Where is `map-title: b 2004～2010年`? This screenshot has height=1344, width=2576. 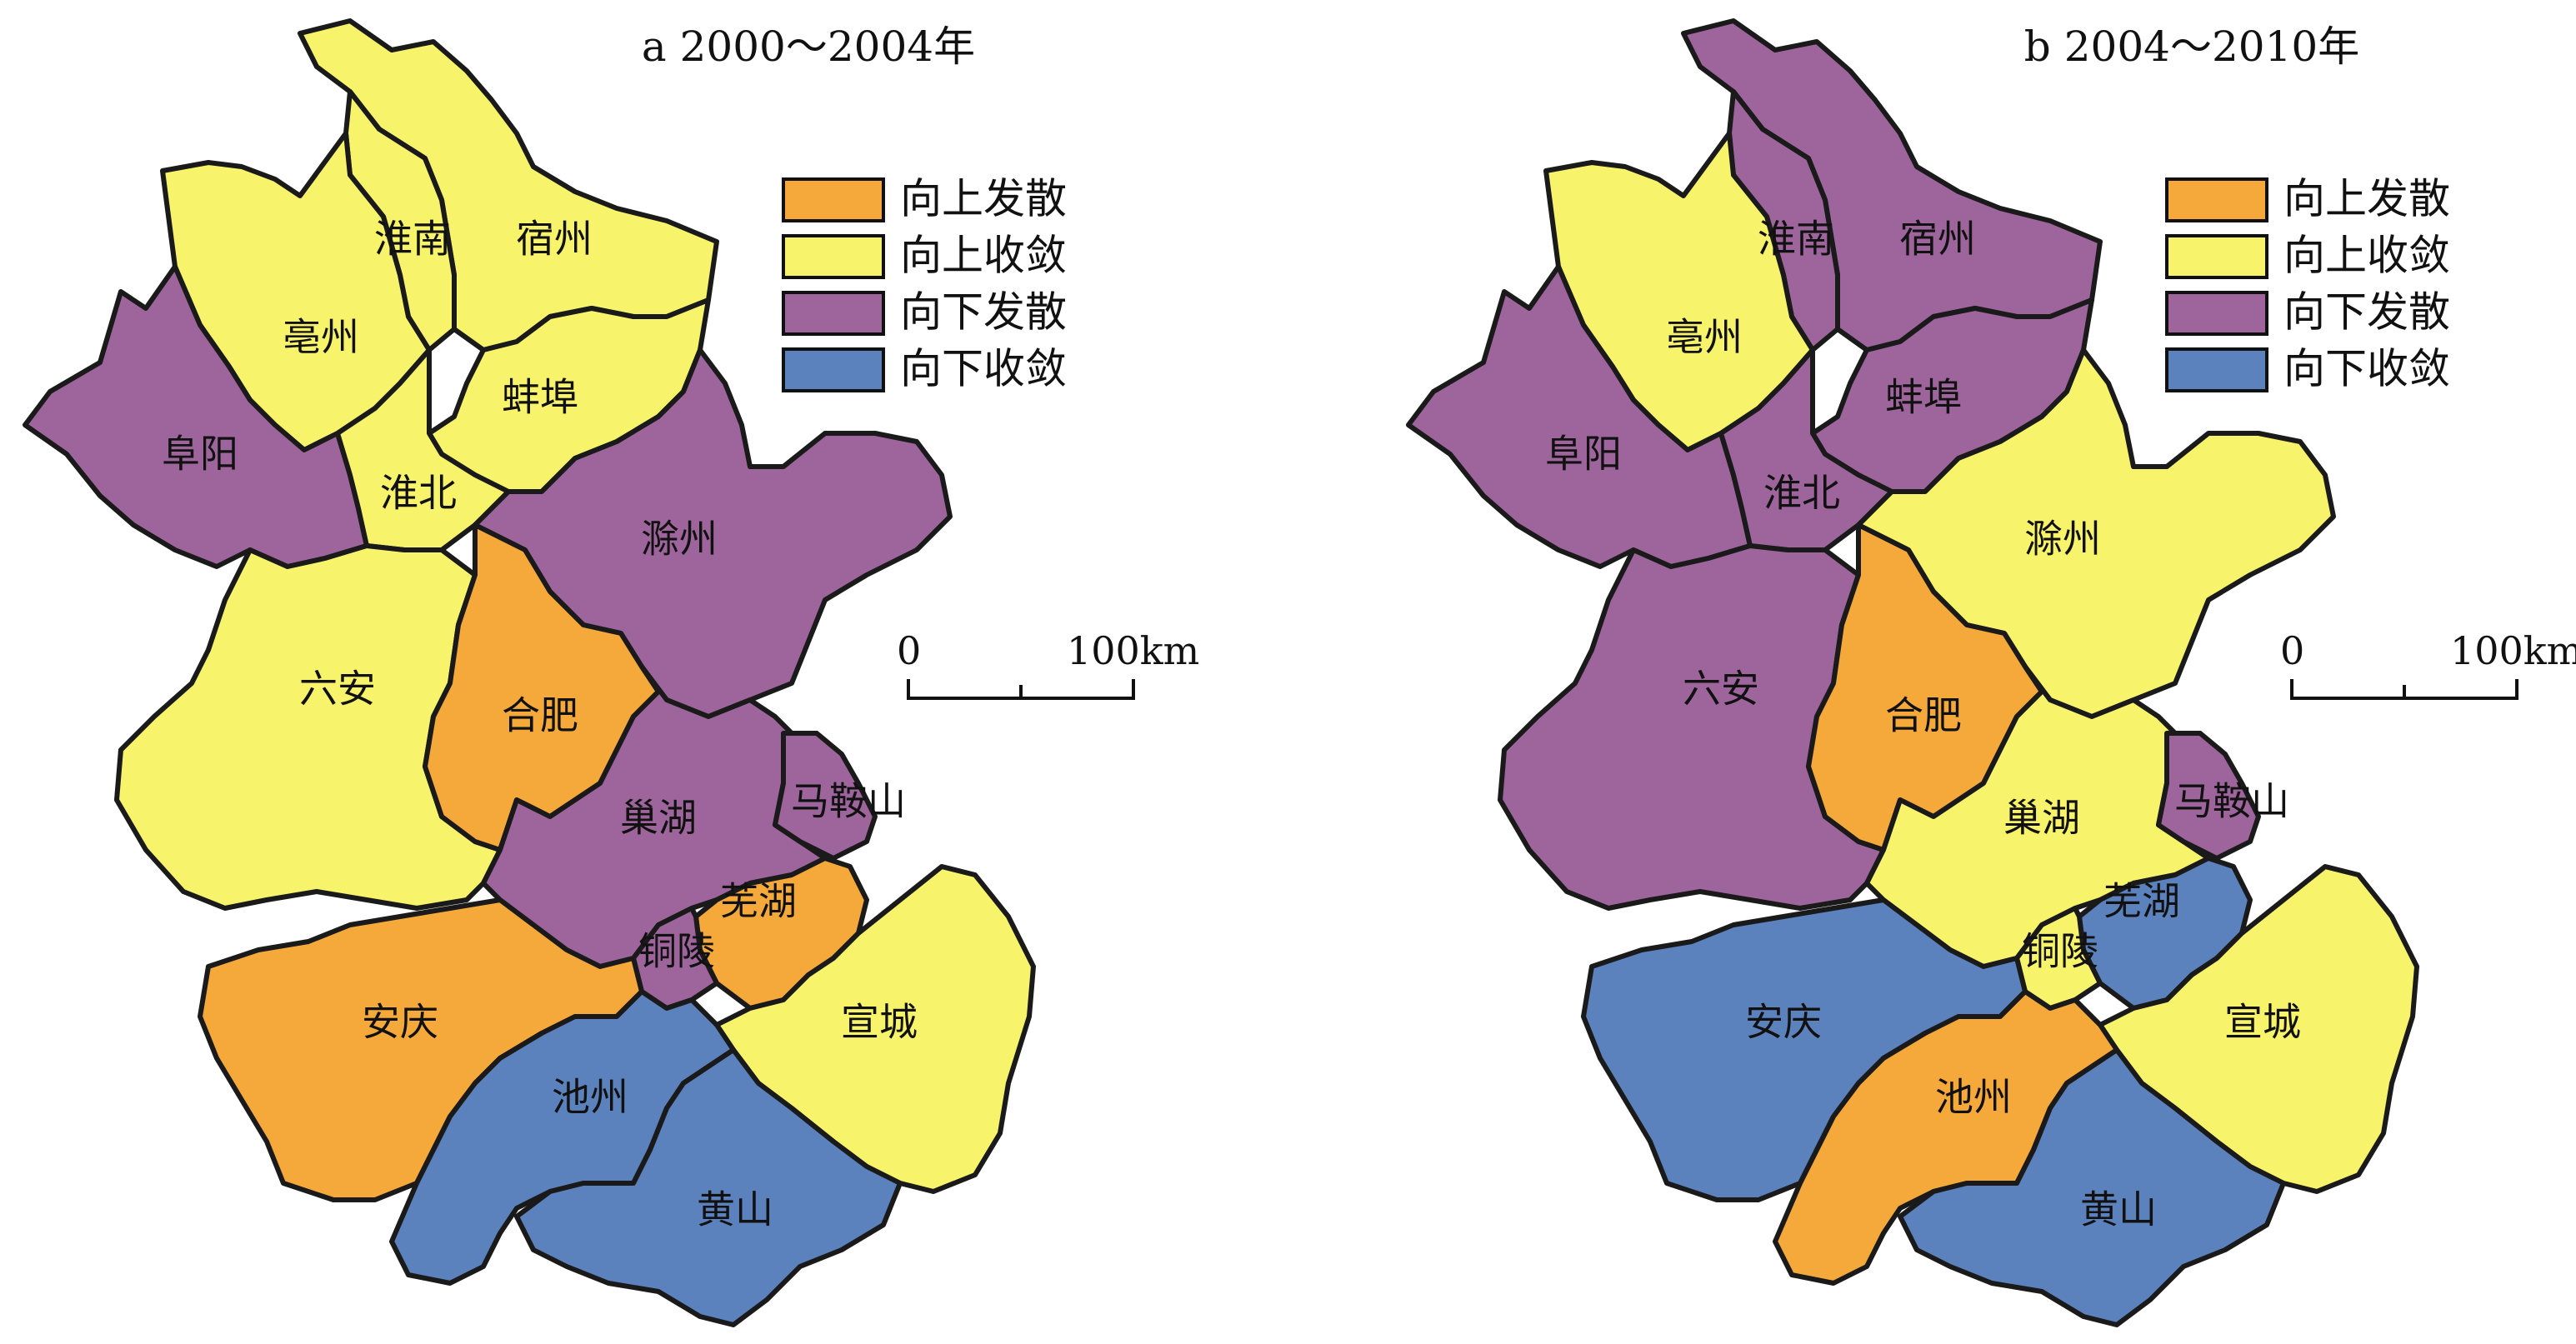
map-title: b 2004～2010年 is located at coordinates (2191, 47).